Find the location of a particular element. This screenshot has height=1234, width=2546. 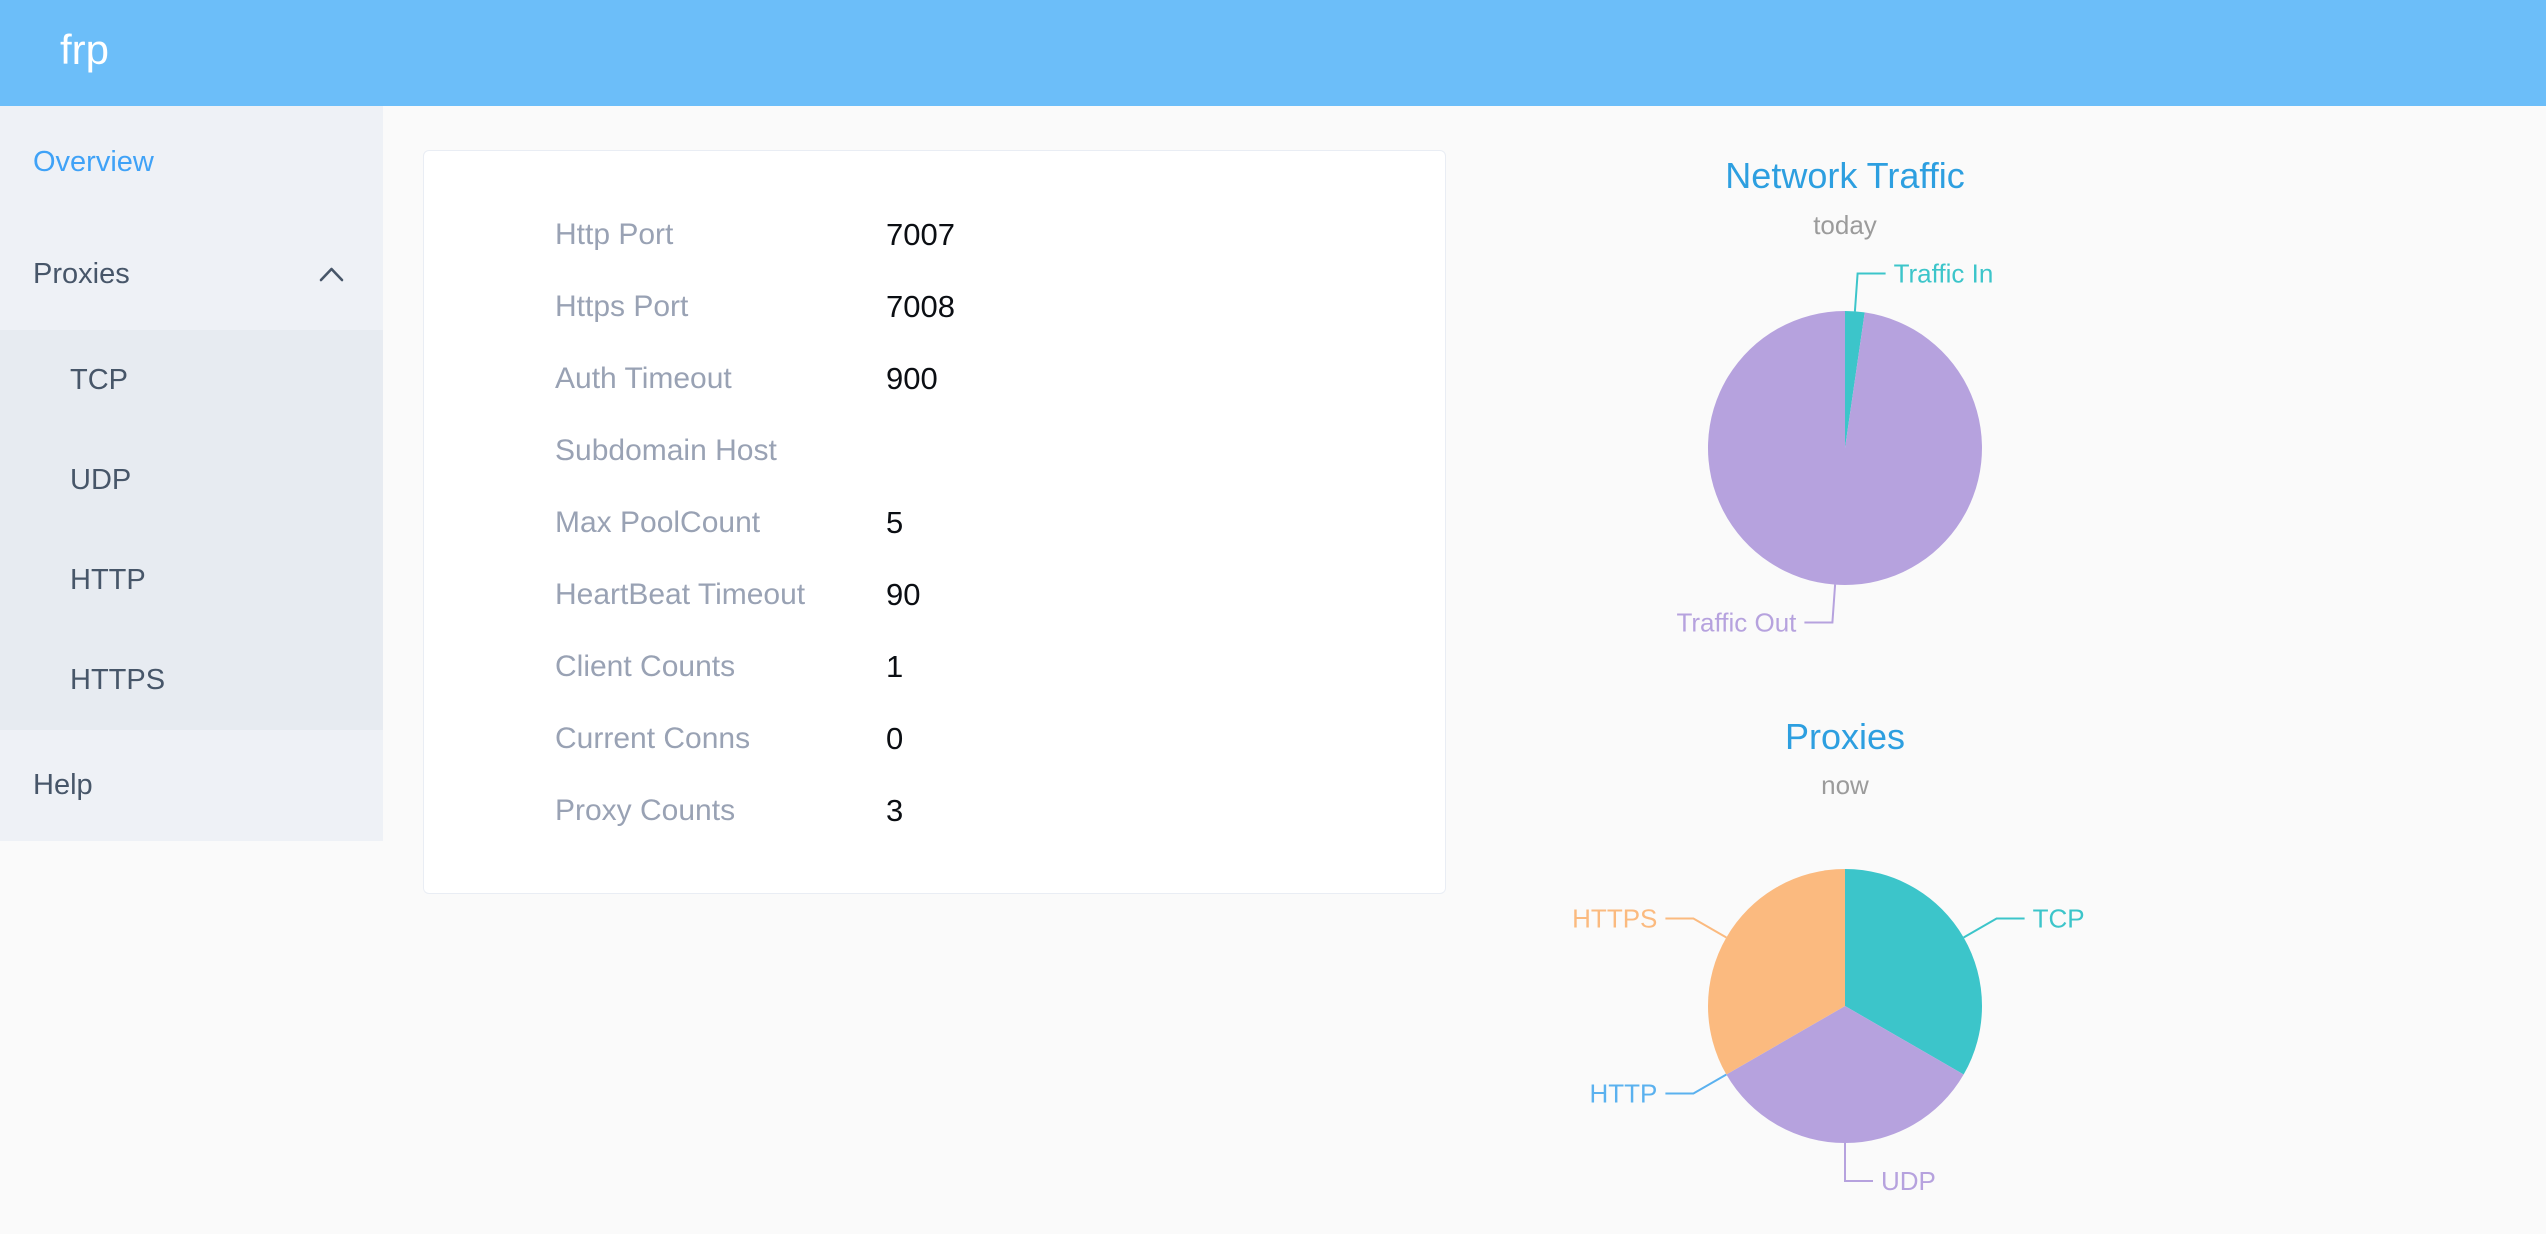

network-traffic-pie: Traffic In Traffic Out is located at coordinates (1850, 458).